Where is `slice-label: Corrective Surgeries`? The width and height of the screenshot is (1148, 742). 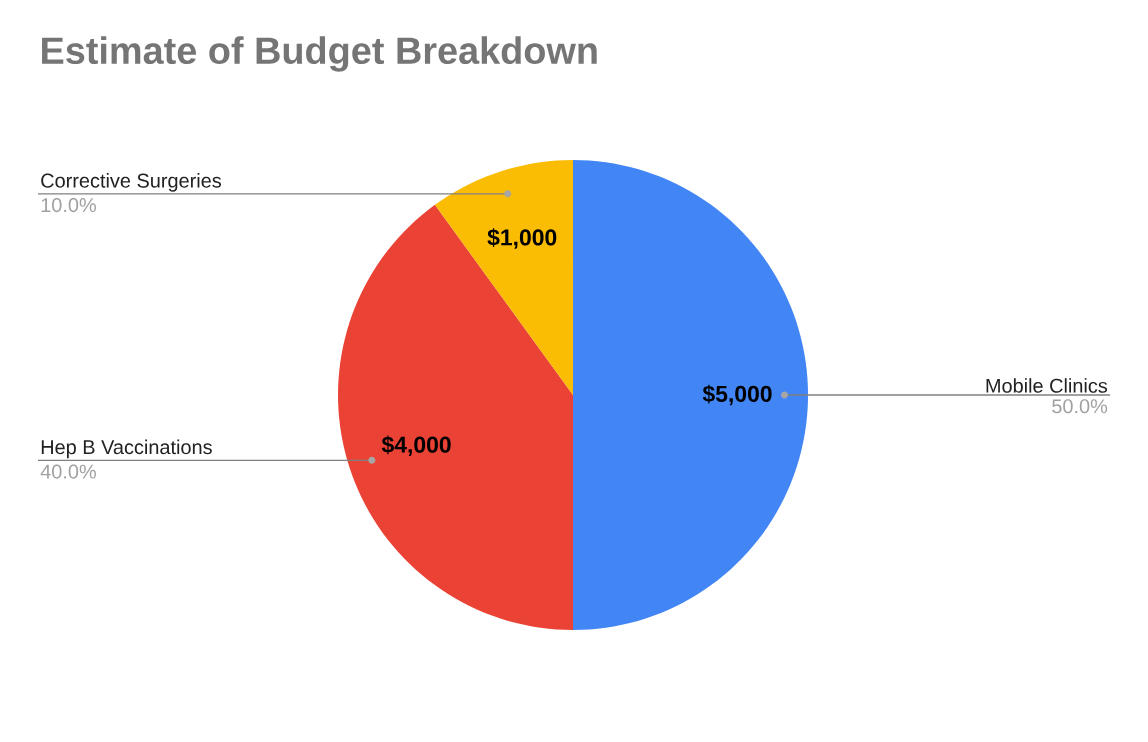 slice-label: Corrective Surgeries is located at coordinates (131, 182).